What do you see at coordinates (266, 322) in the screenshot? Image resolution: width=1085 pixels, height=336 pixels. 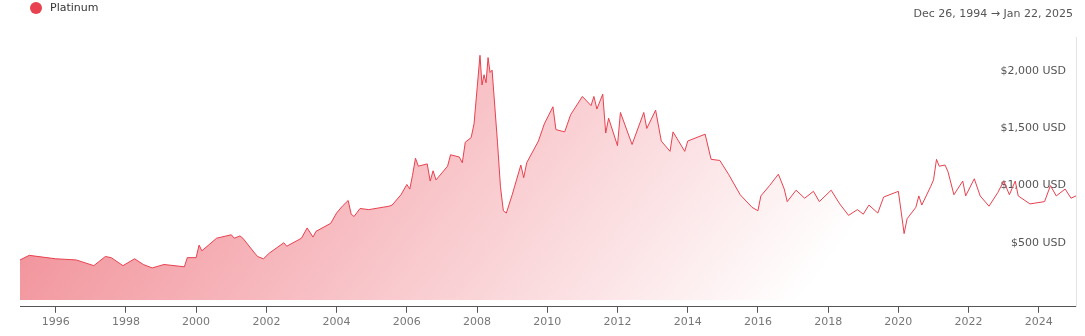 I see `x-tick-label: 2002` at bounding box center [266, 322].